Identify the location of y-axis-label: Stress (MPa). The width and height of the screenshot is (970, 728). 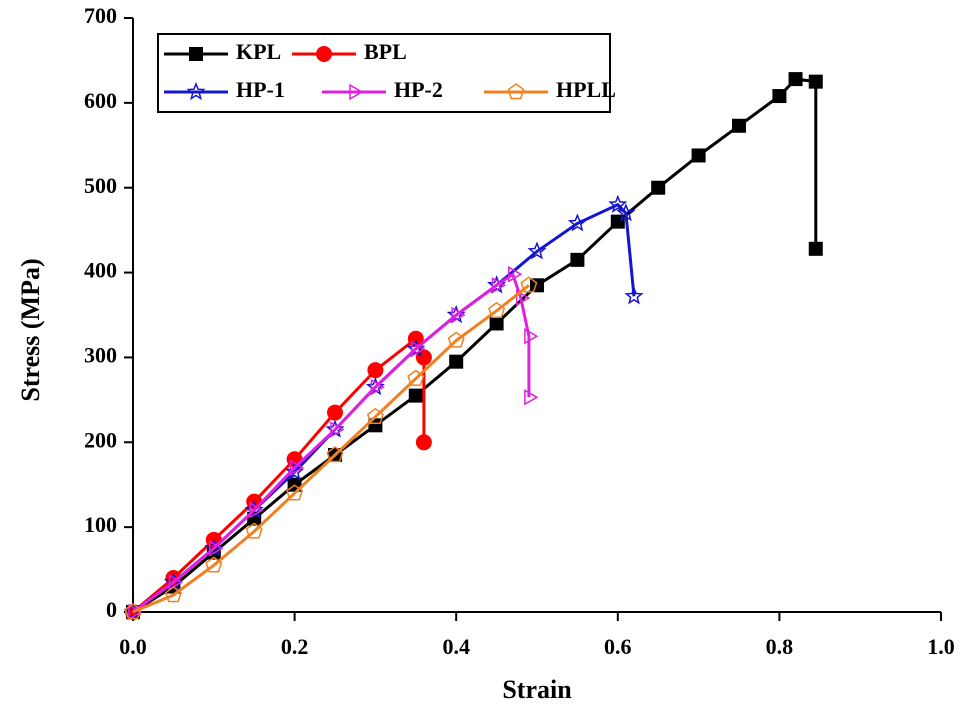
(30, 329).